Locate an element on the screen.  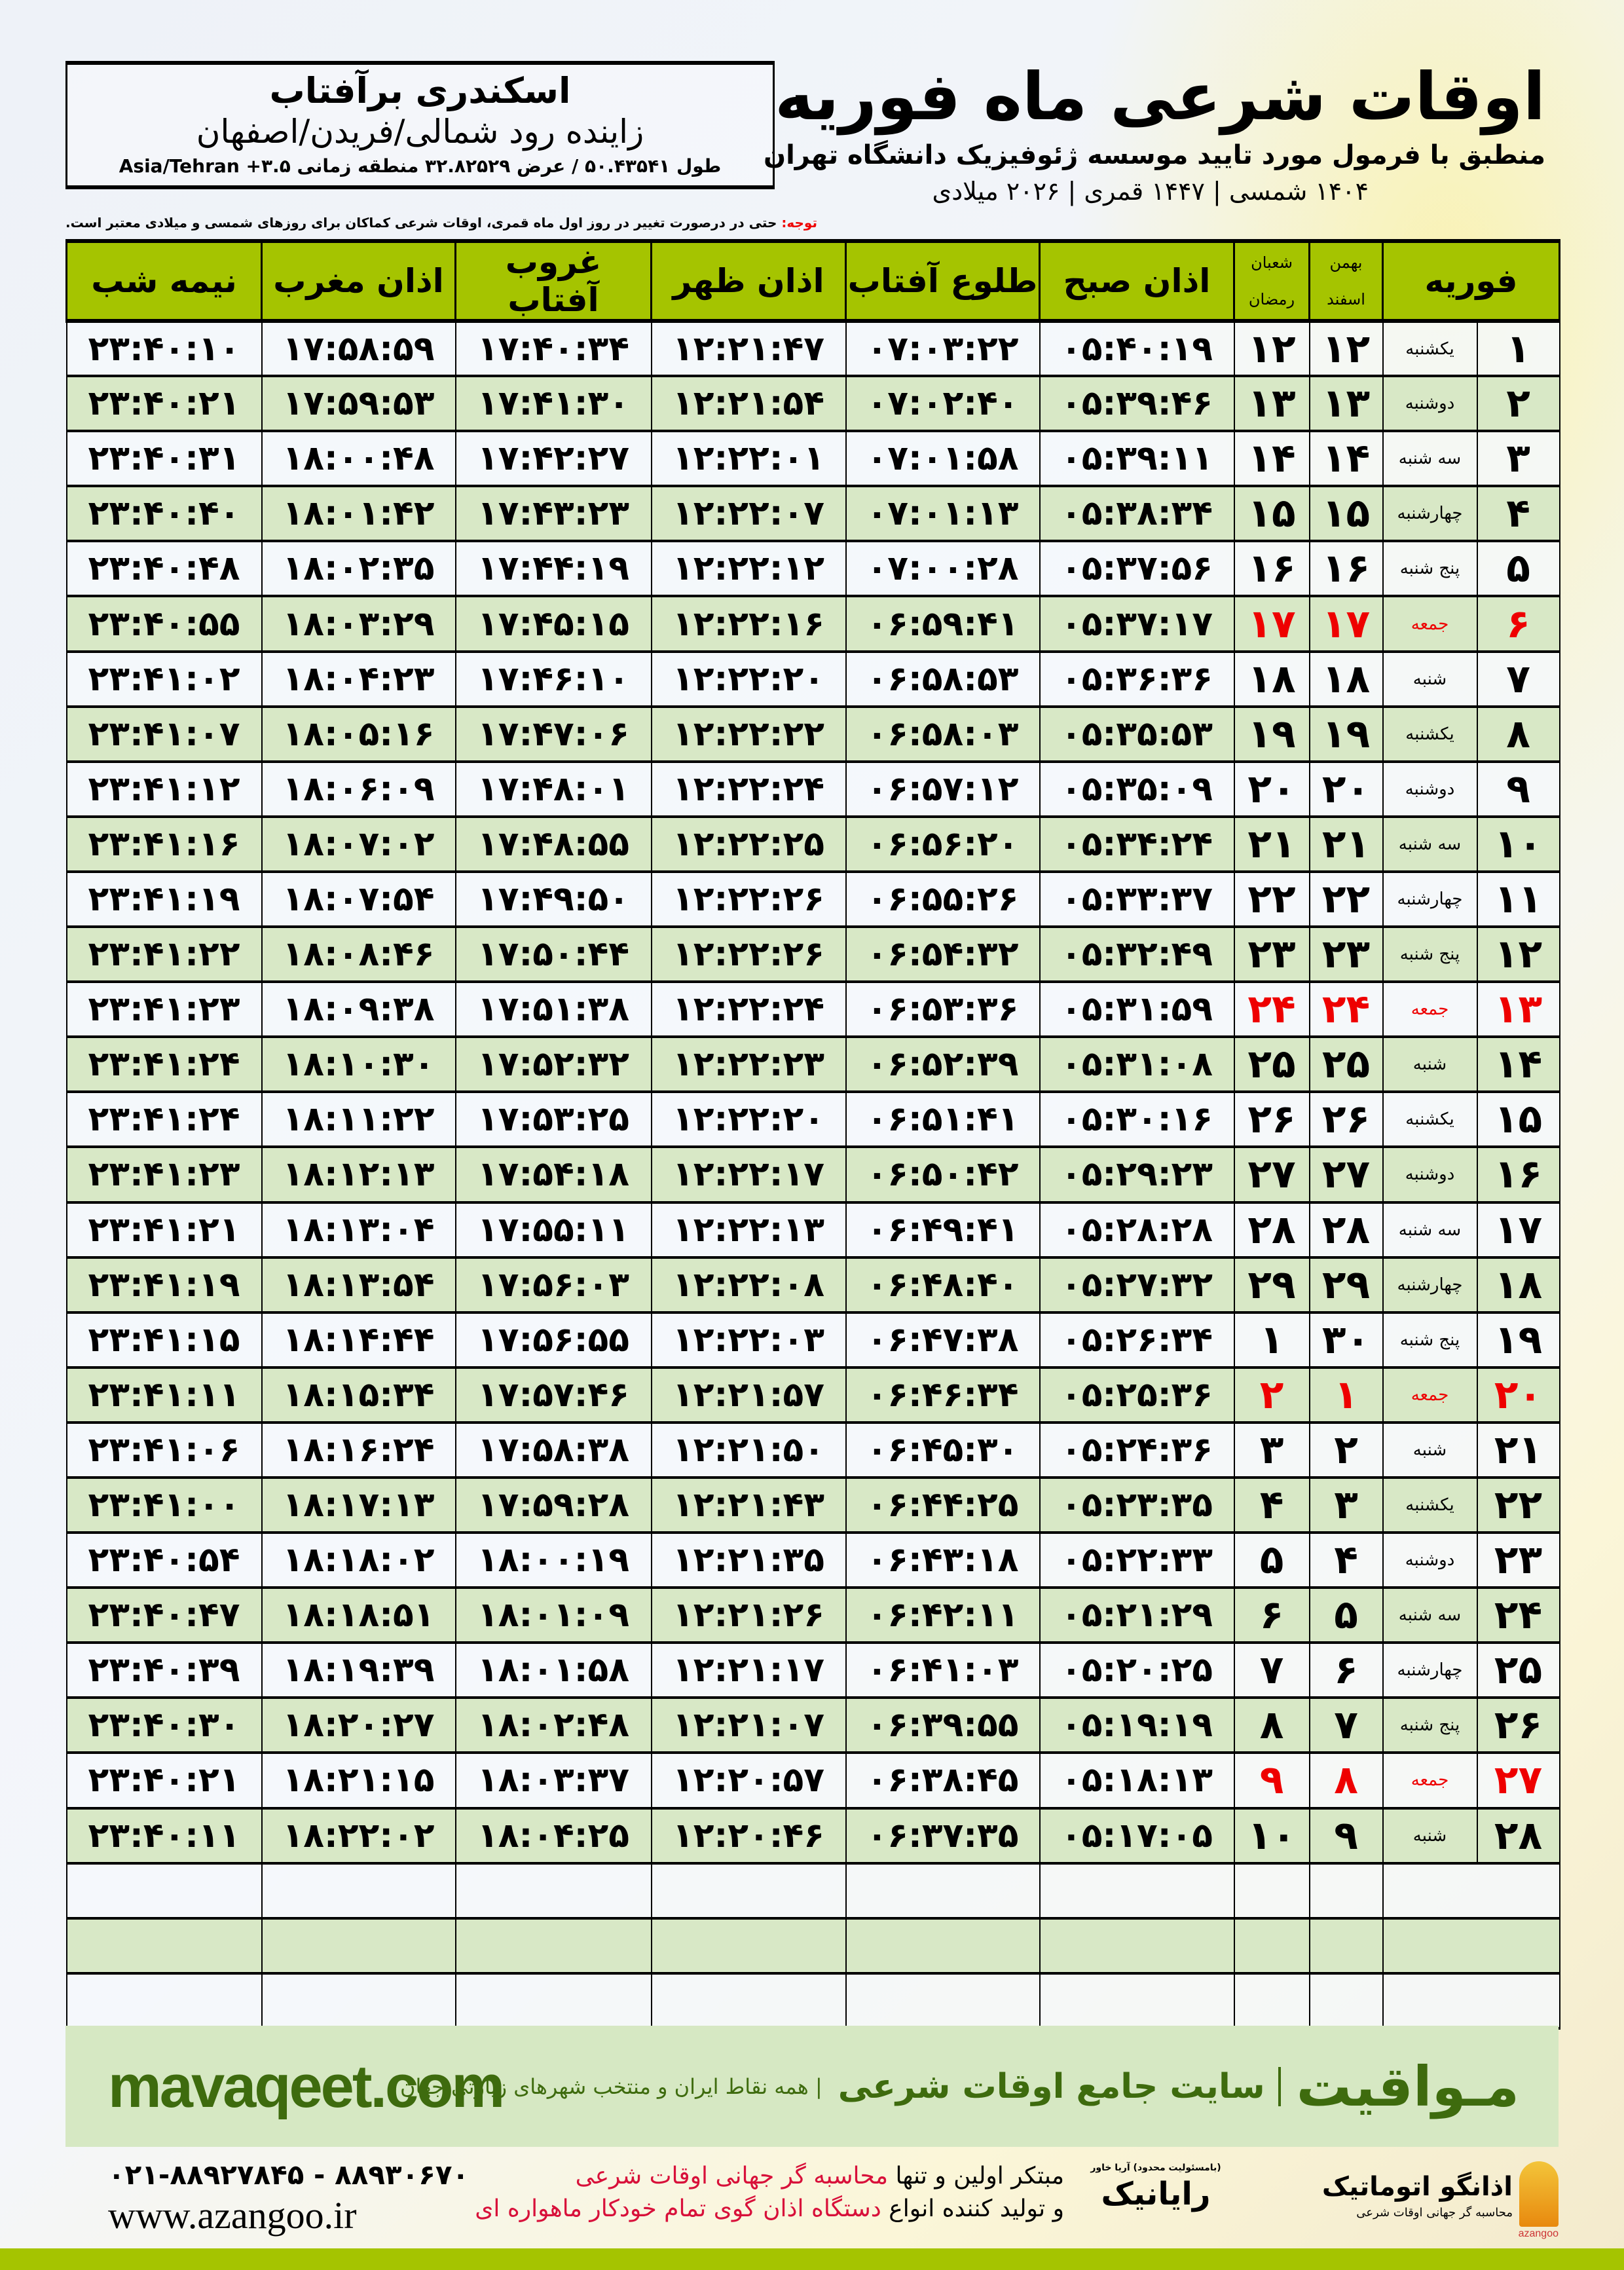
day-number: ۴ is located at coordinates (1518, 514).